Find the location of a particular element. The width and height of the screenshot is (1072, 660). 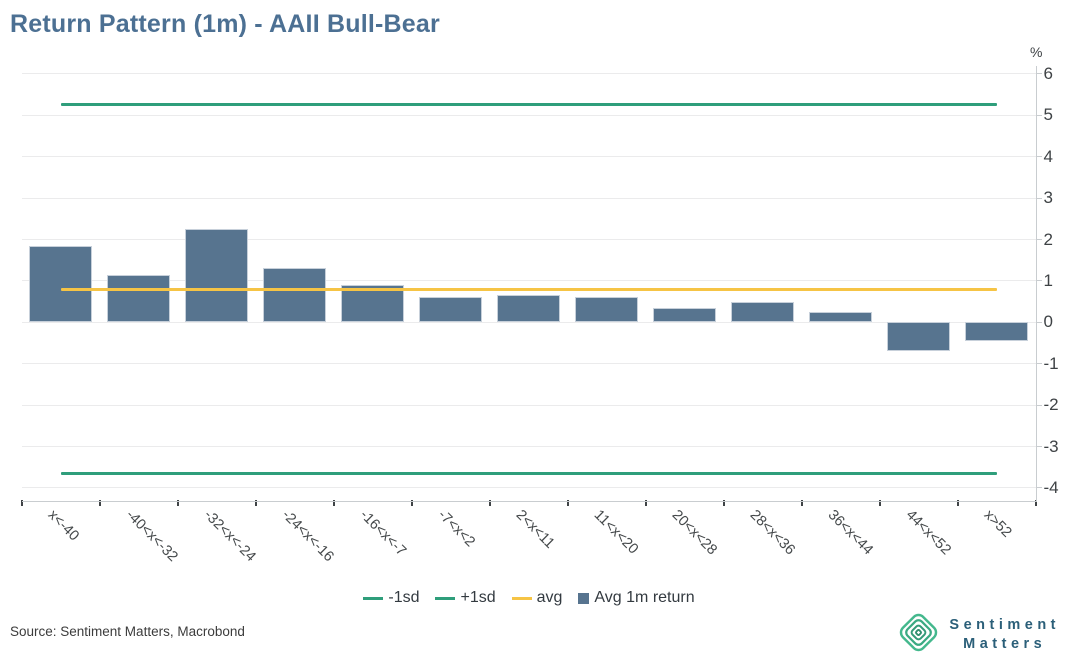

x-tick-label: -7<x<2 is located at coordinates (456, 529).